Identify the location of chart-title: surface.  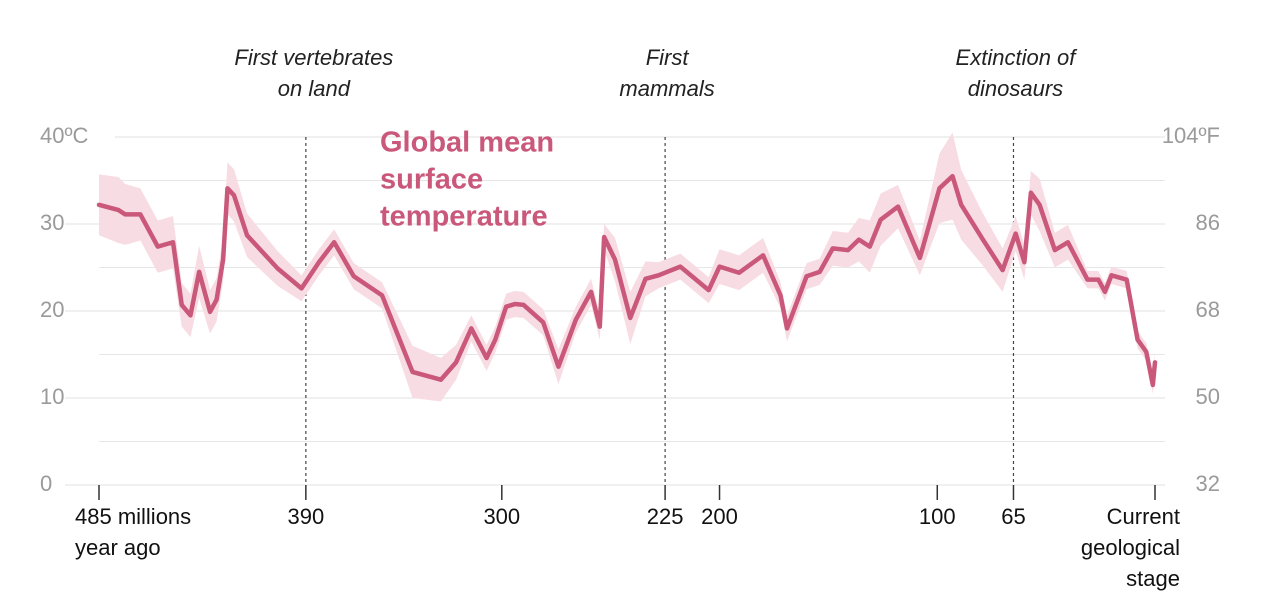
(431, 180).